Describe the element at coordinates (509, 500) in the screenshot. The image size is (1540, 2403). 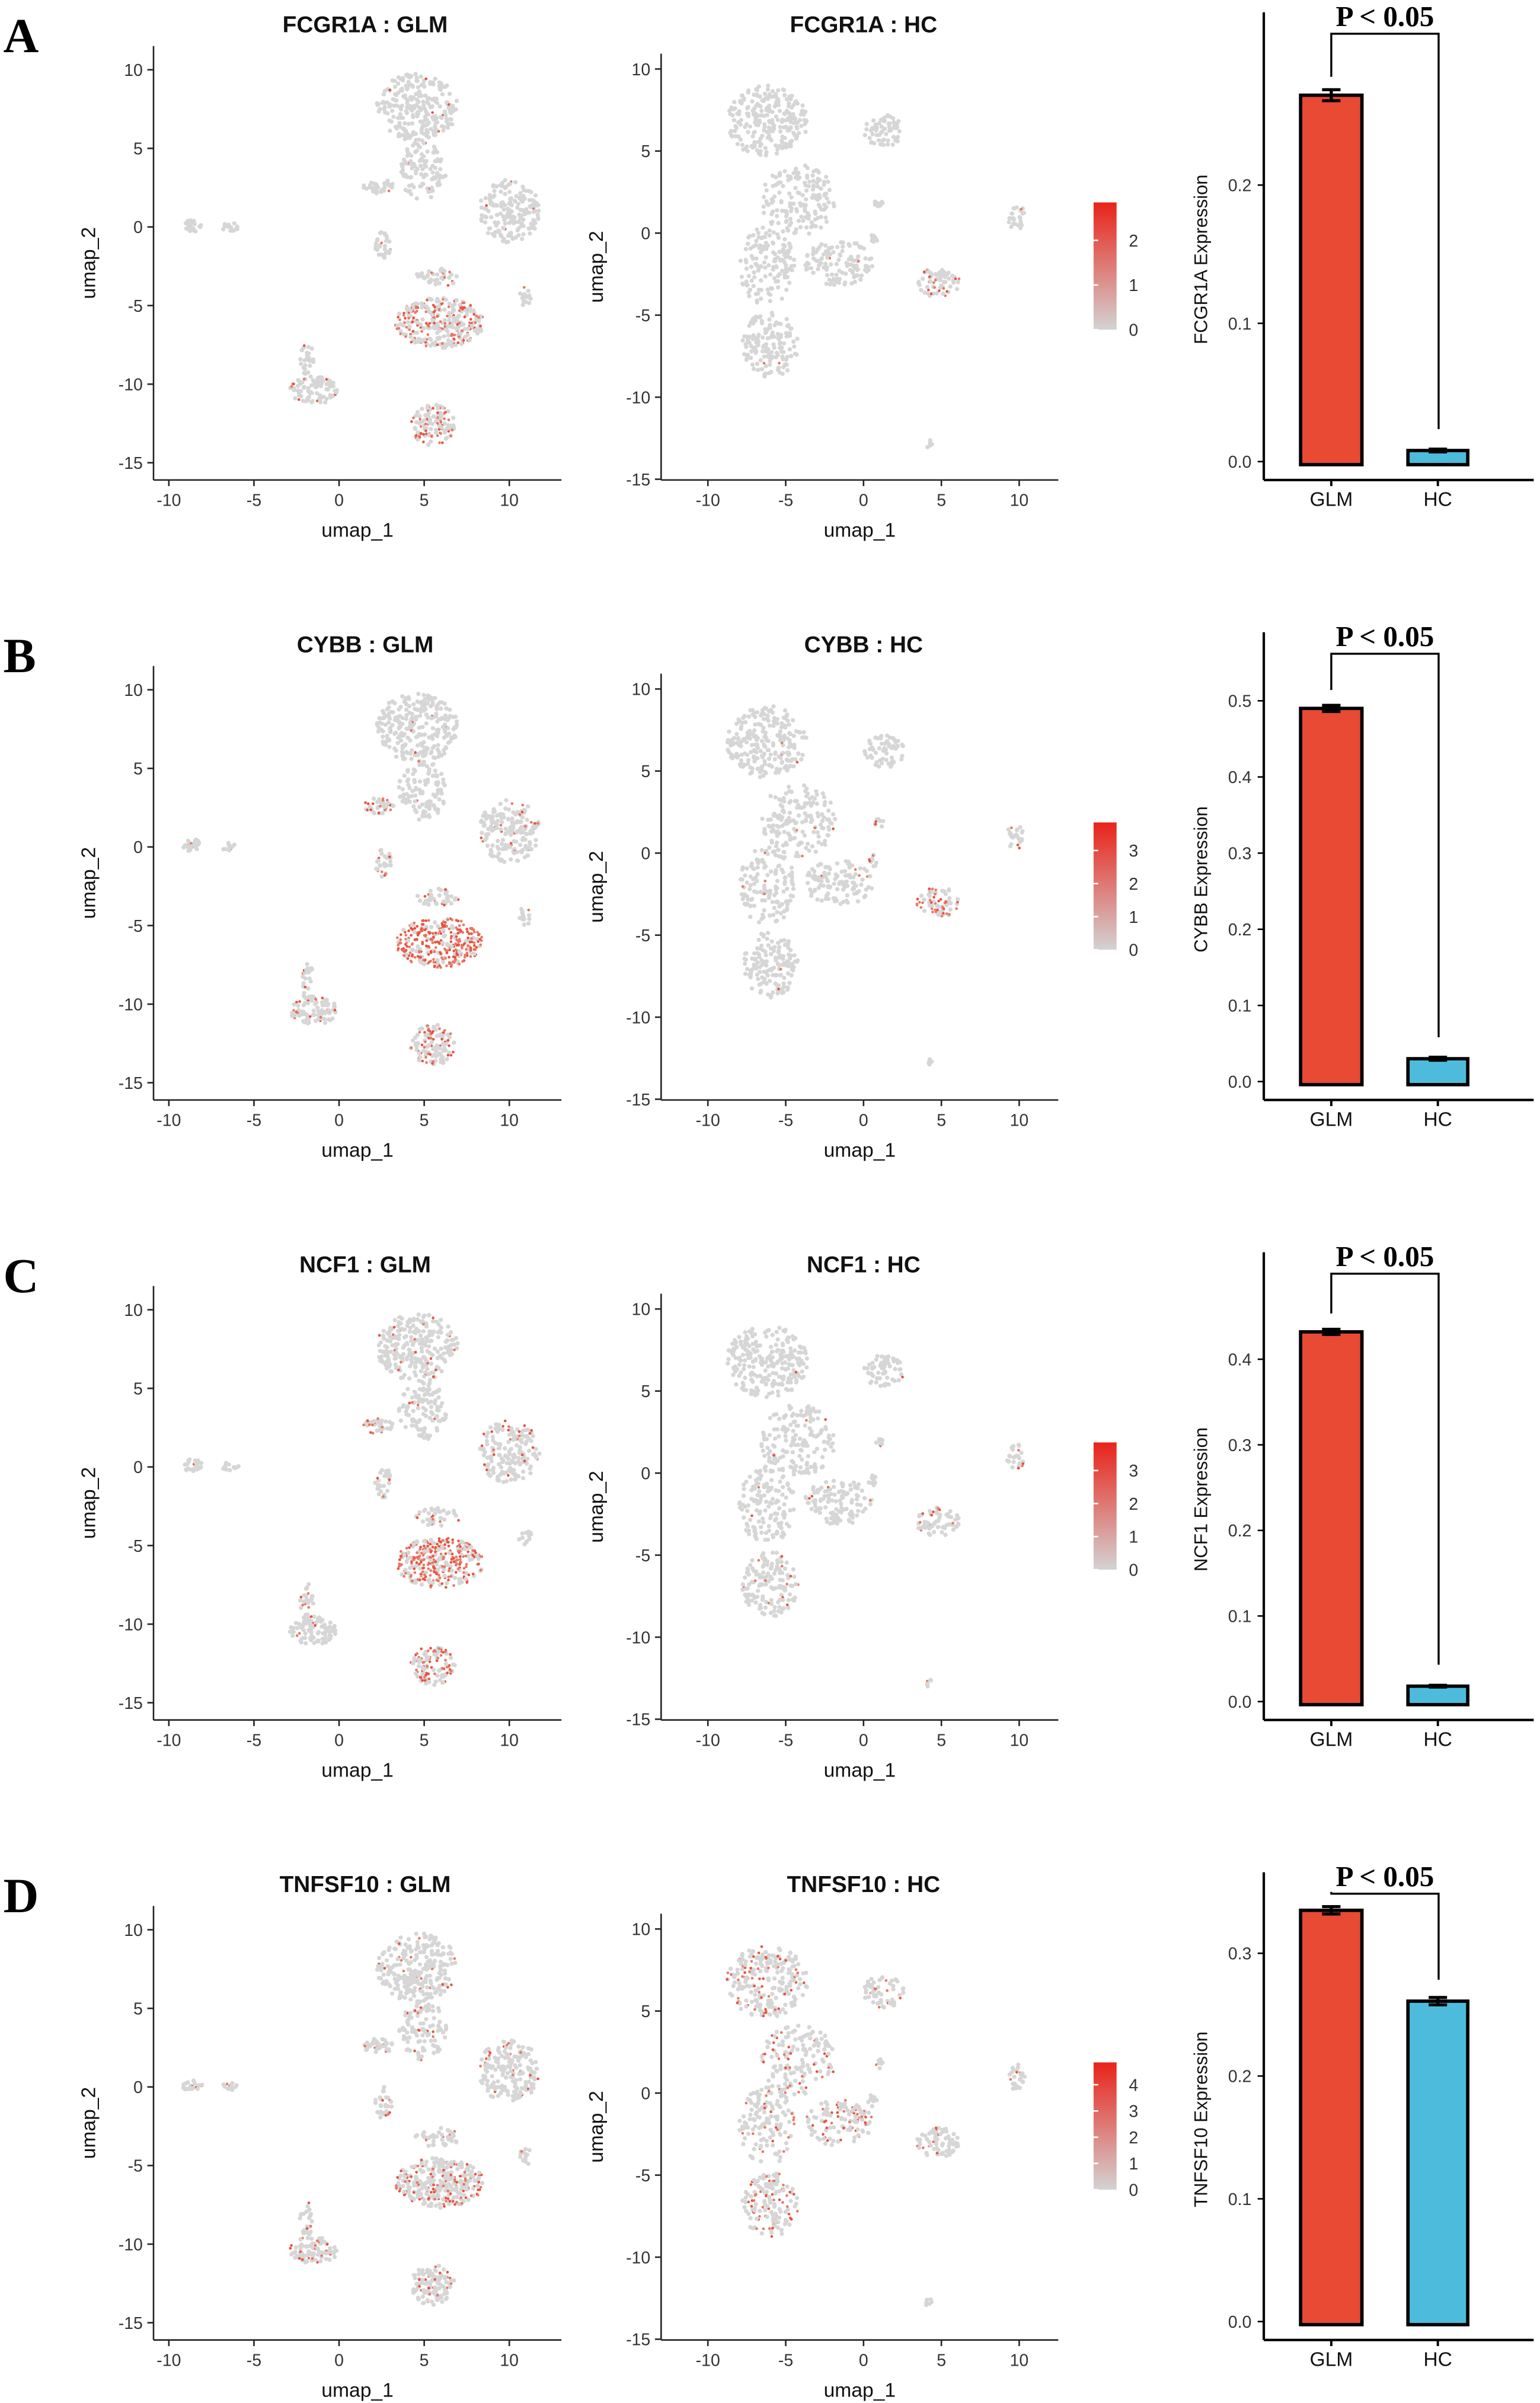
I see `x-tick-label: 10` at that location.